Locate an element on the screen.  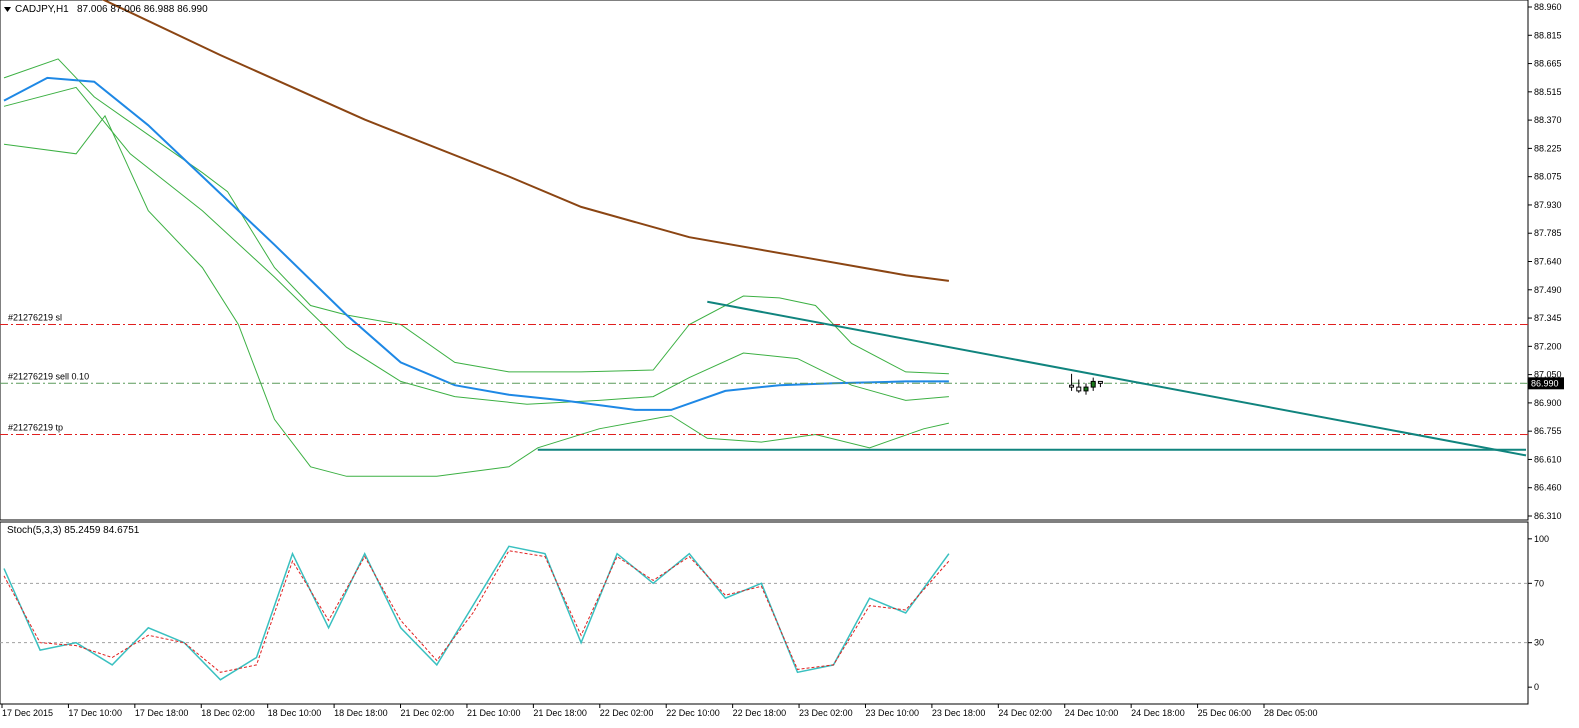
y-tick-label: 88.815 is located at coordinates (1548, 35).